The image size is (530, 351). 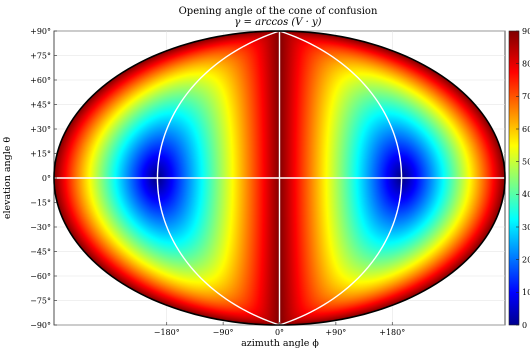 I want to click on colorbar-tick-label: 60, so click(x=526, y=129).